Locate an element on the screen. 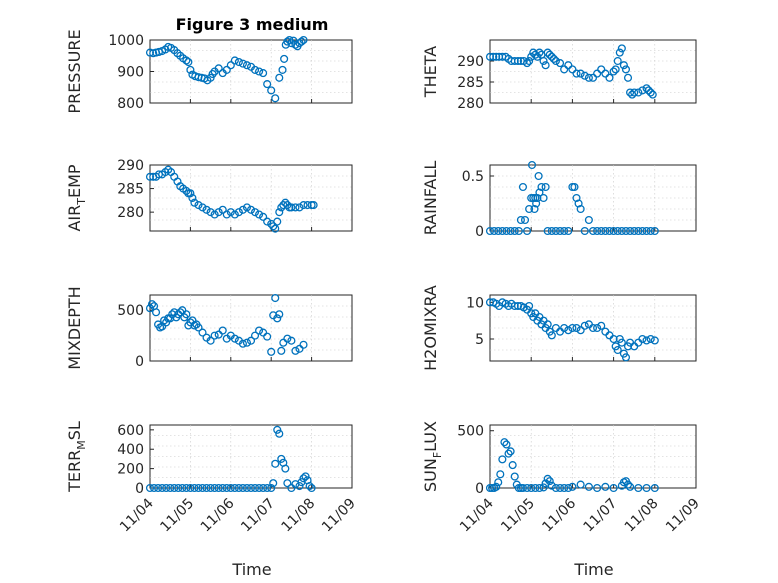 This screenshot has height=583, width=778. x-tick-label: 11/08 is located at coordinates (642, 516).